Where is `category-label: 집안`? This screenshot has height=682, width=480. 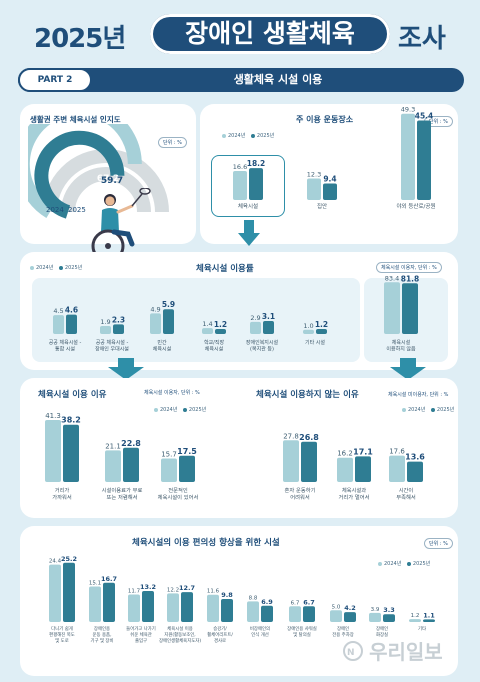 category-label: 집안 is located at coordinates (322, 206).